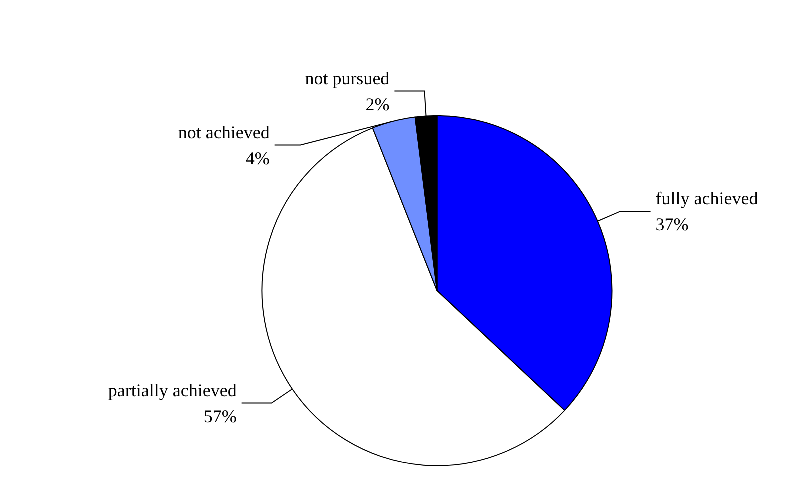 The image size is (795, 493). I want to click on slice-label: not pursued, so click(347, 78).